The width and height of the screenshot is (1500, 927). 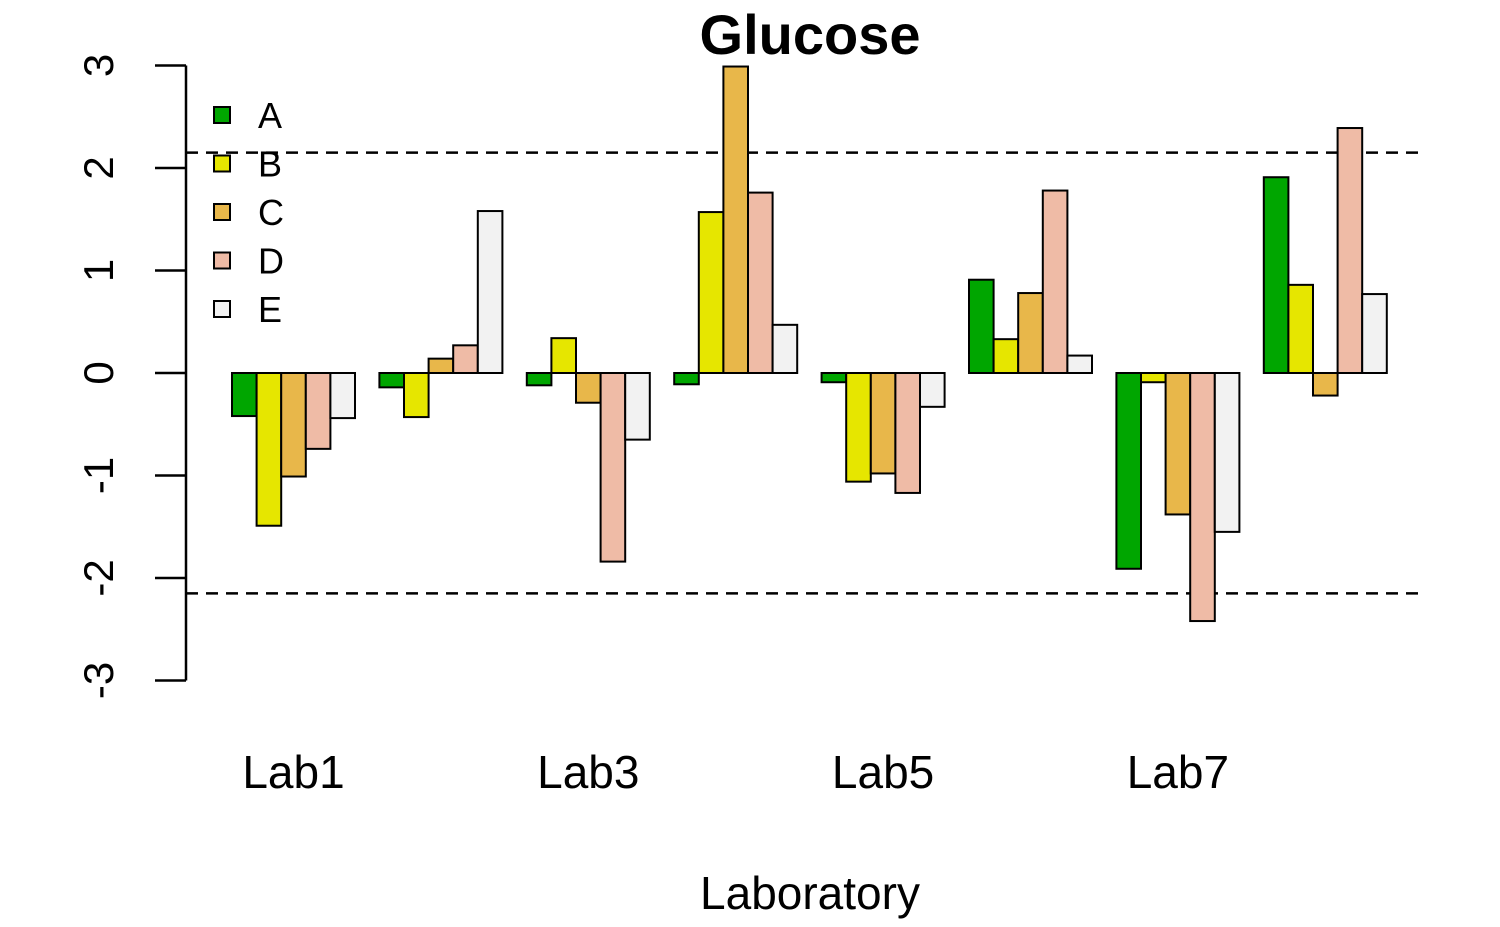 I want to click on bar-lab2-d, so click(x=465, y=359).